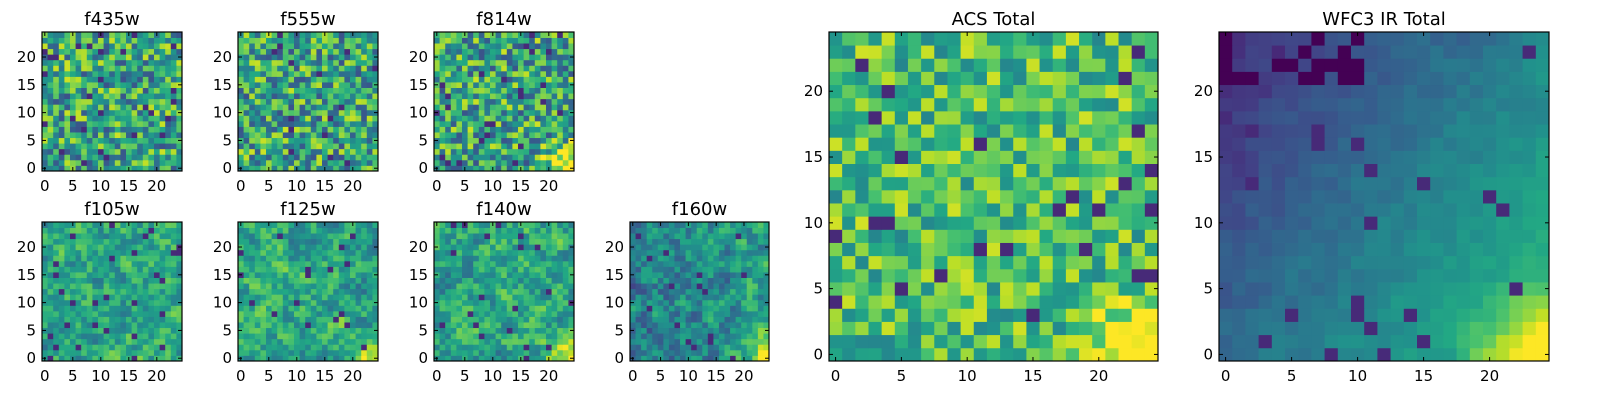 This screenshot has width=1600, height=404. What do you see at coordinates (31, 330) in the screenshot?
I see `y-tick-label: 5` at bounding box center [31, 330].